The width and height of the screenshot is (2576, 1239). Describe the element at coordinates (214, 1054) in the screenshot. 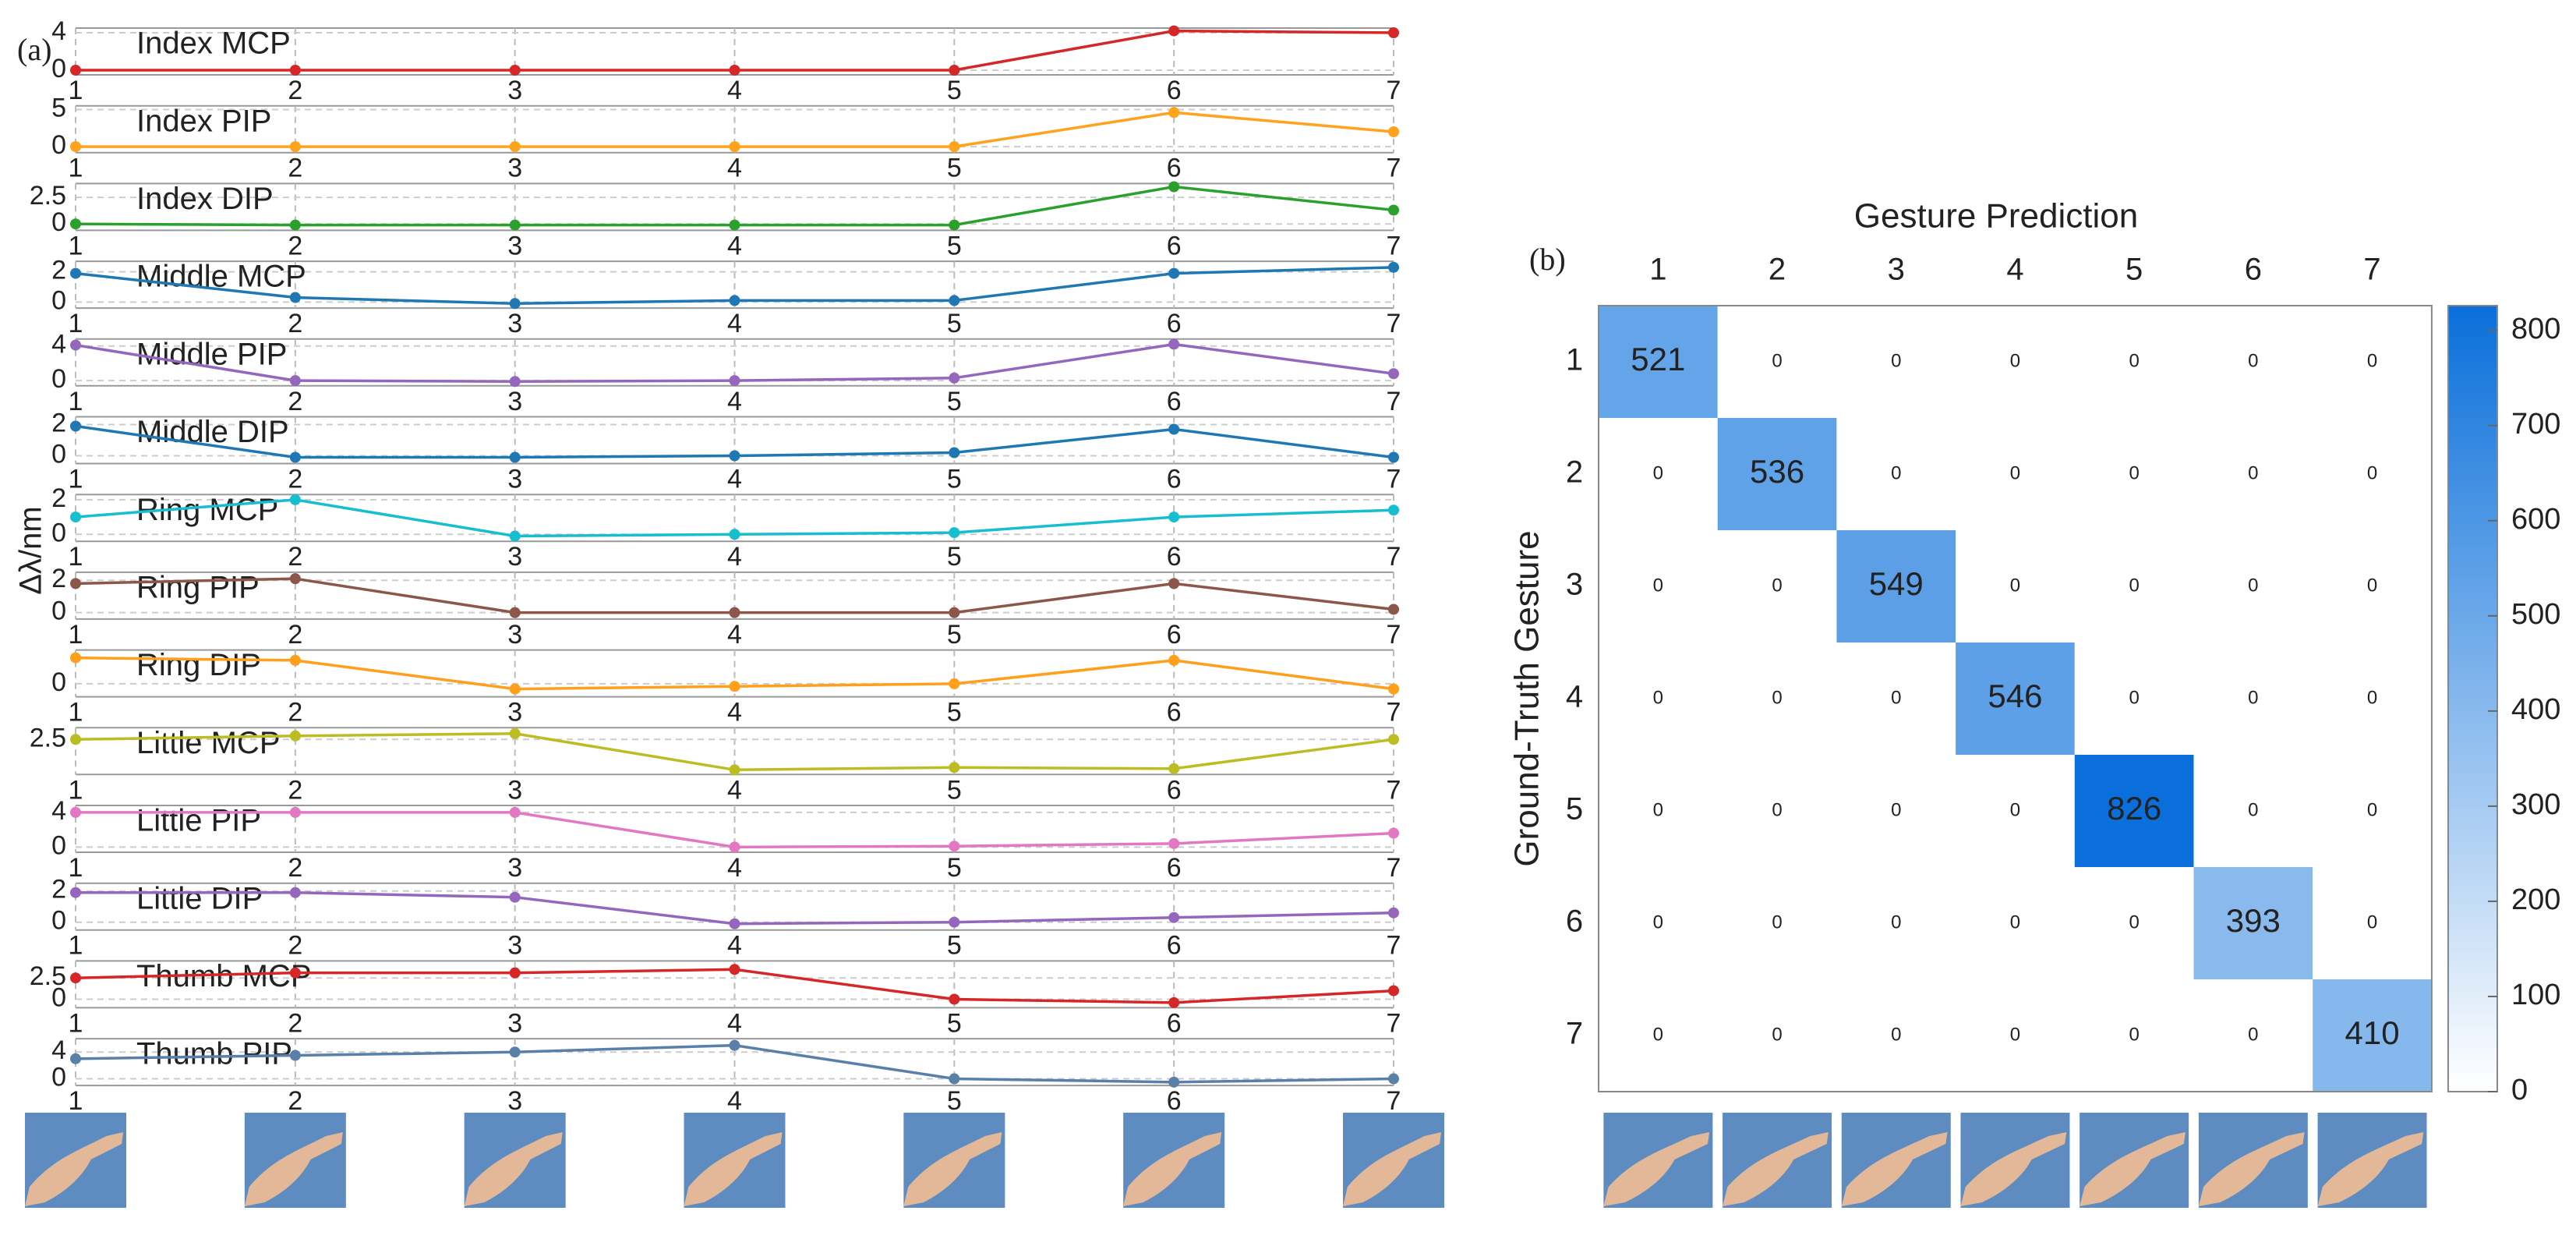

I see `panel-name: Thumb PIP` at that location.